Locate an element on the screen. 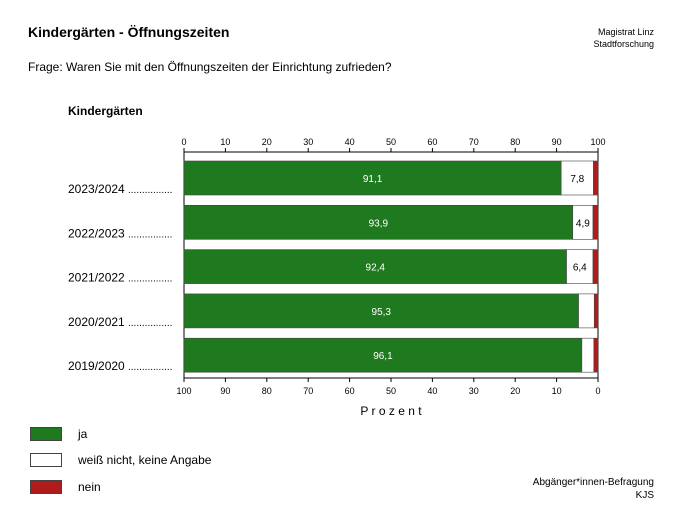 The width and height of the screenshot is (680, 524). bar-value-label: 6,4 is located at coordinates (580, 268).